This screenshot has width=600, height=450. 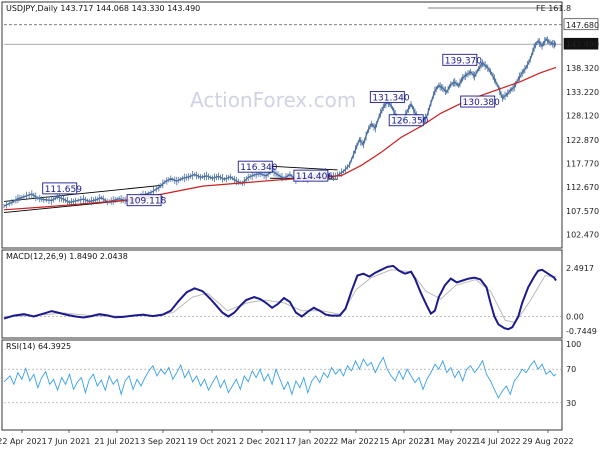 I want to click on x-axis-tick-4: 19 Oct 2021, so click(x=211, y=441).